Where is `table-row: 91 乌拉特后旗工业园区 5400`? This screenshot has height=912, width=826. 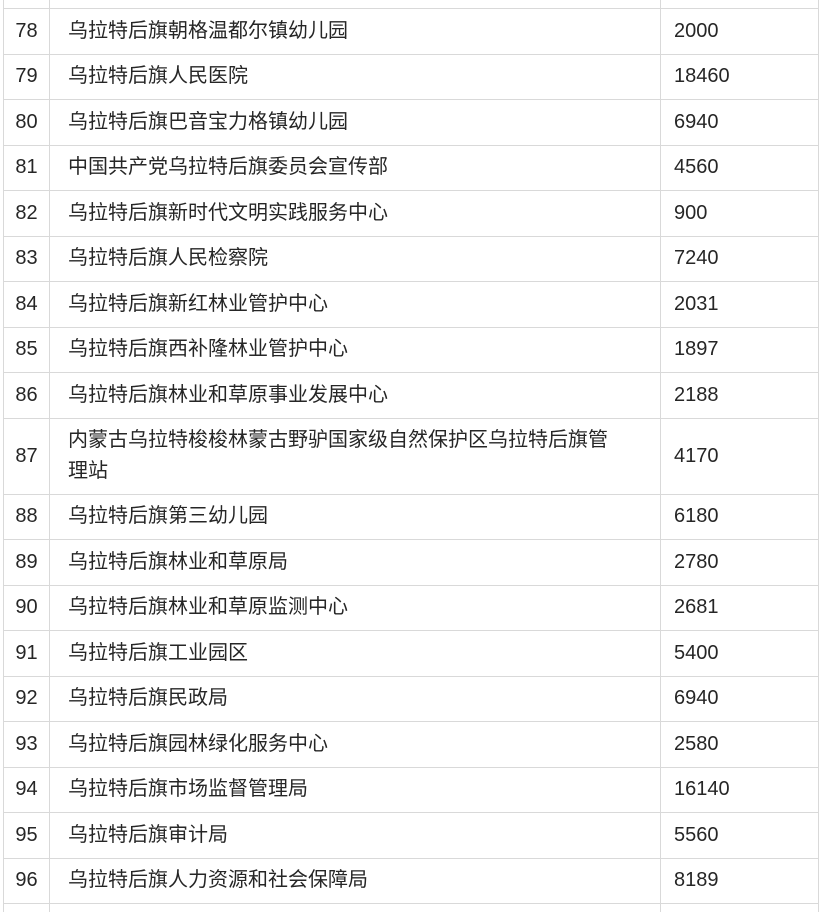 table-row: 91 乌拉特后旗工业园区 5400 is located at coordinates (411, 654).